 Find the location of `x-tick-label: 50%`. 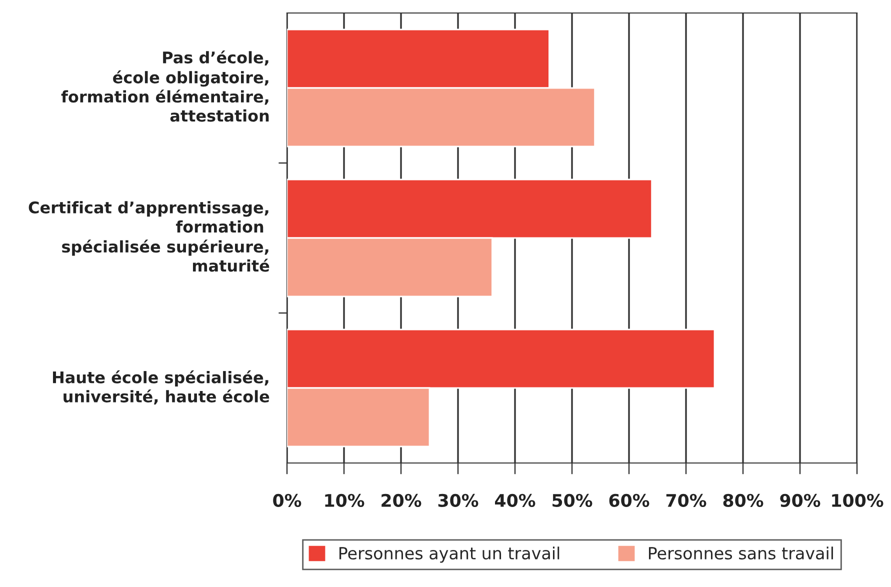

x-tick-label: 50% is located at coordinates (572, 500).